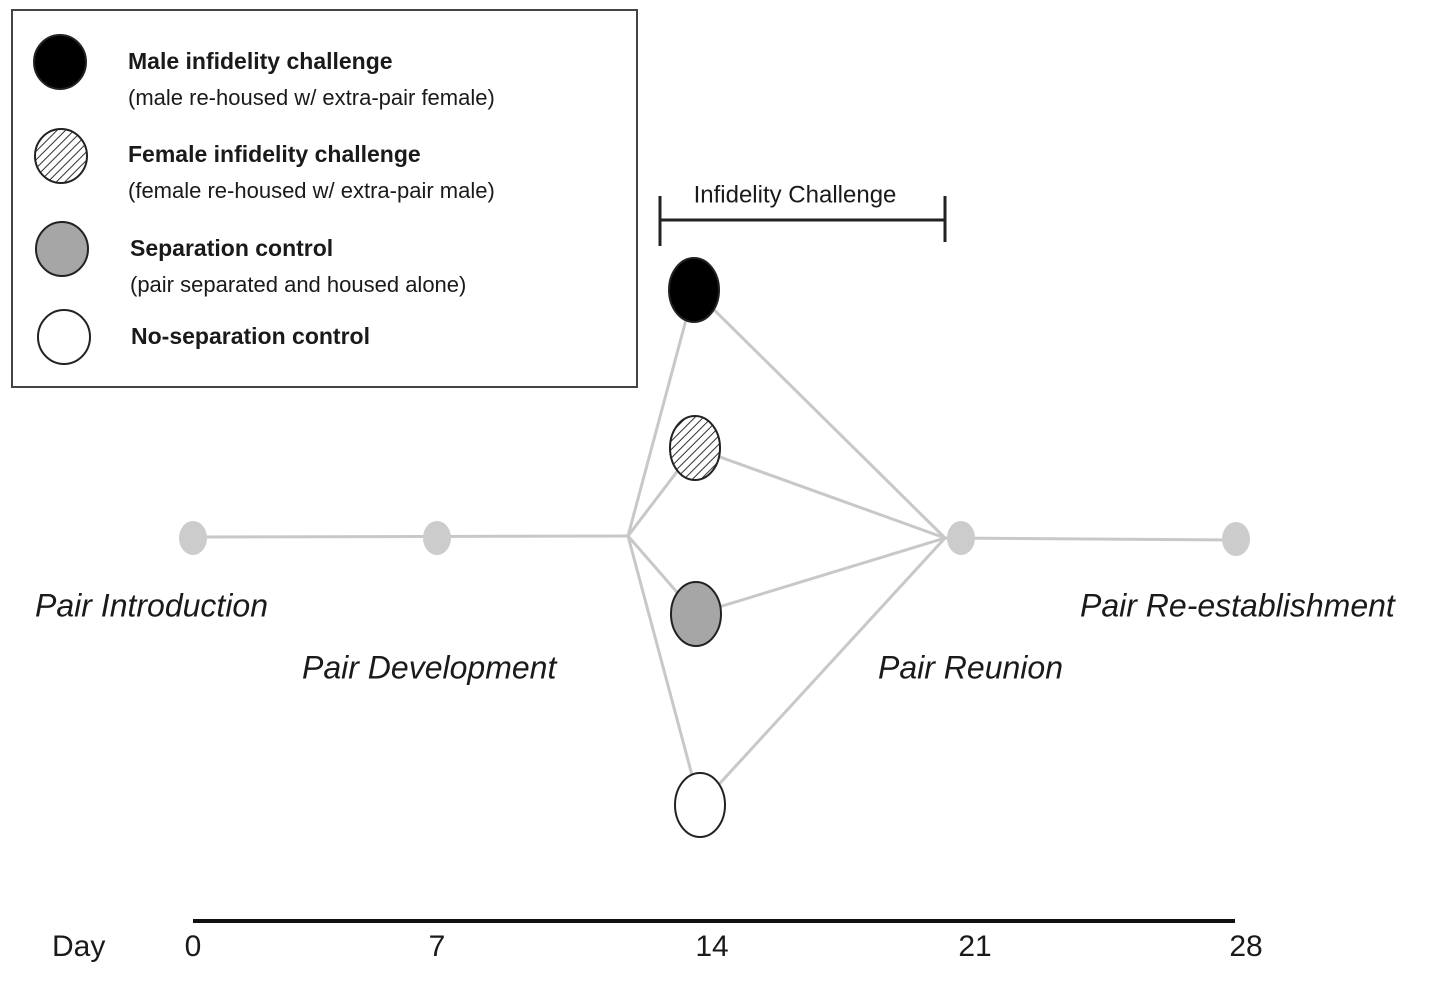 The image size is (1429, 981). What do you see at coordinates (193, 946) in the screenshot?
I see `axis-tick-label: 0` at bounding box center [193, 946].